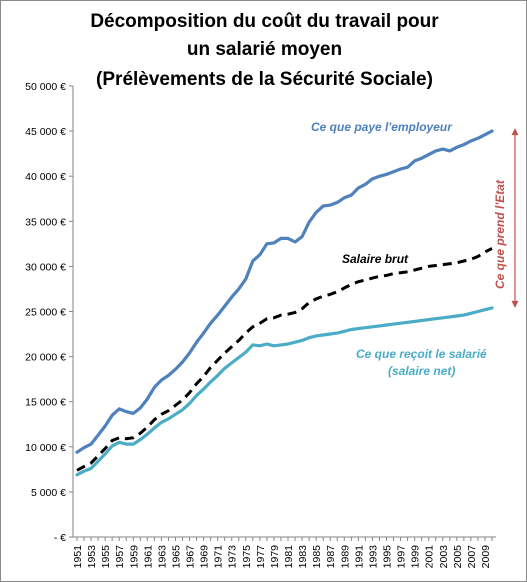  Describe the element at coordinates (402, 557) in the screenshot. I see `x-tick-label: 1997` at that location.